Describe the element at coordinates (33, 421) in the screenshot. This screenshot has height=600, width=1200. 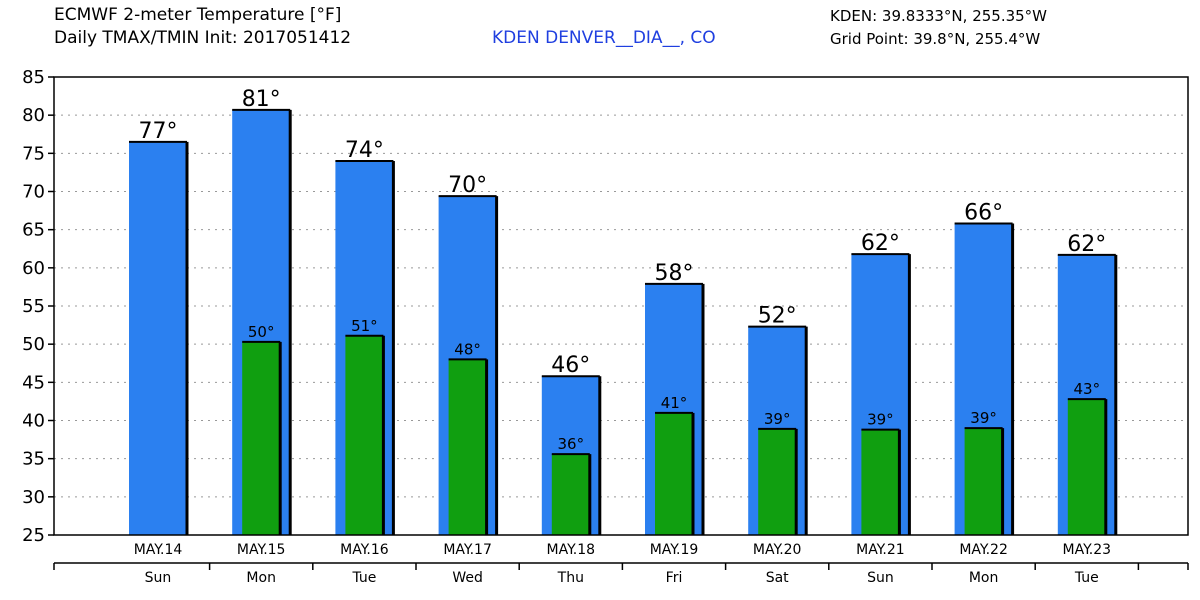
I see `y-tick-label: 40` at that location.